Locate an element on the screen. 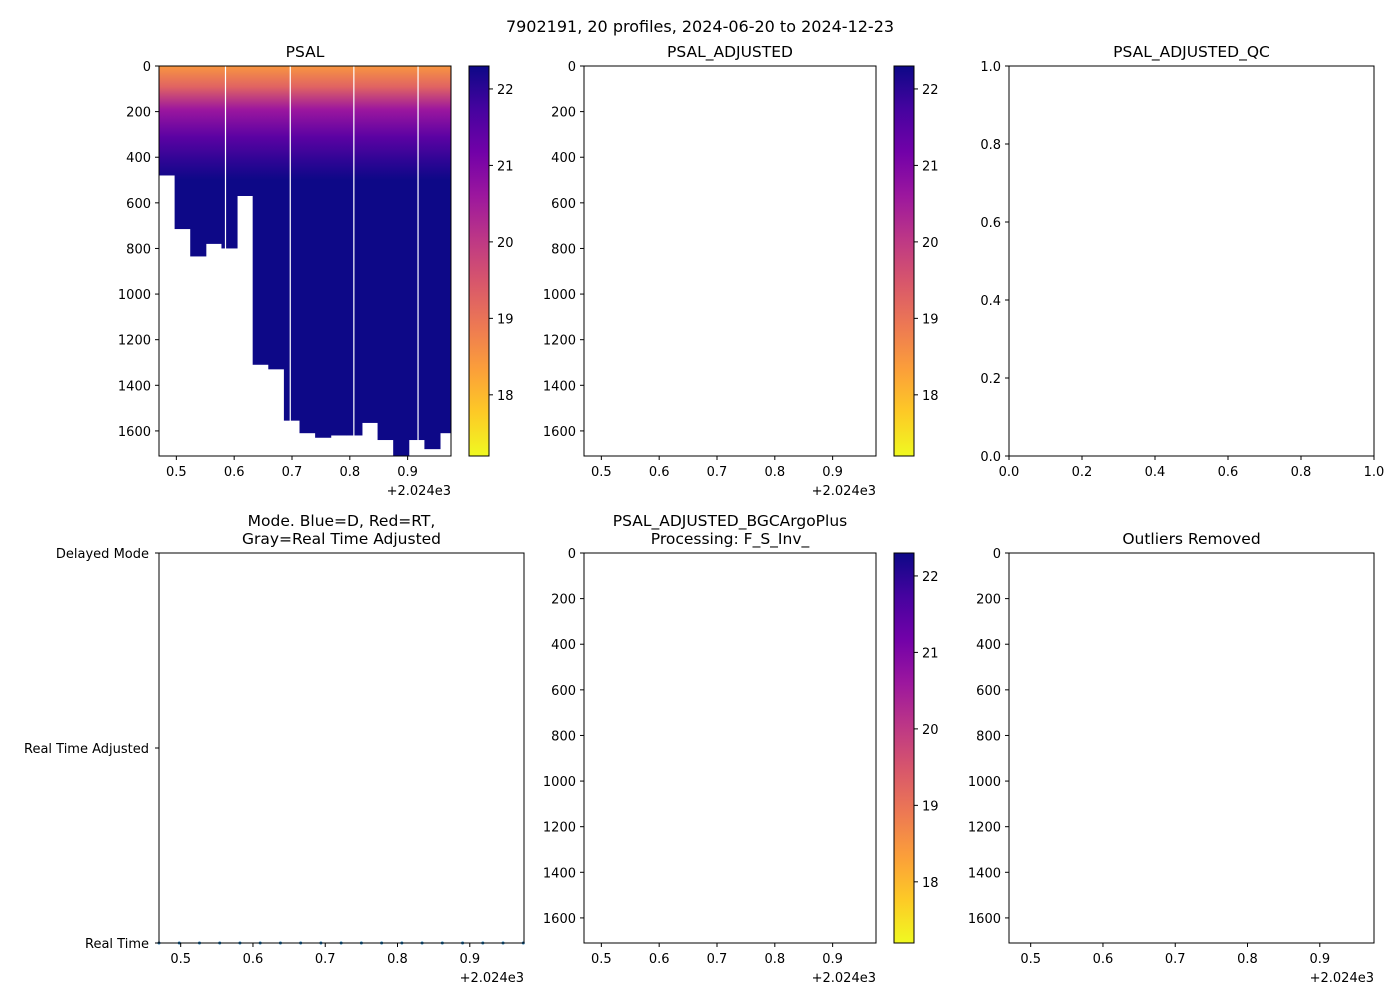 This screenshot has height=1000, width=1400. psal-title: PSAL is located at coordinates (305, 52).